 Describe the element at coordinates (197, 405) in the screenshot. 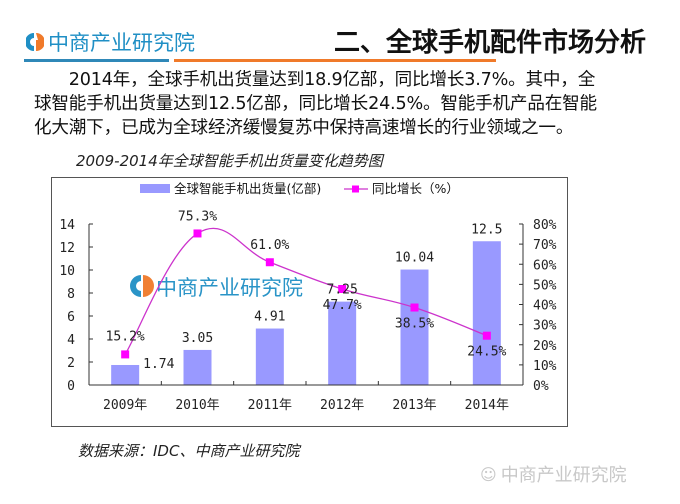

I see `x-tick-label: 2010年` at that location.